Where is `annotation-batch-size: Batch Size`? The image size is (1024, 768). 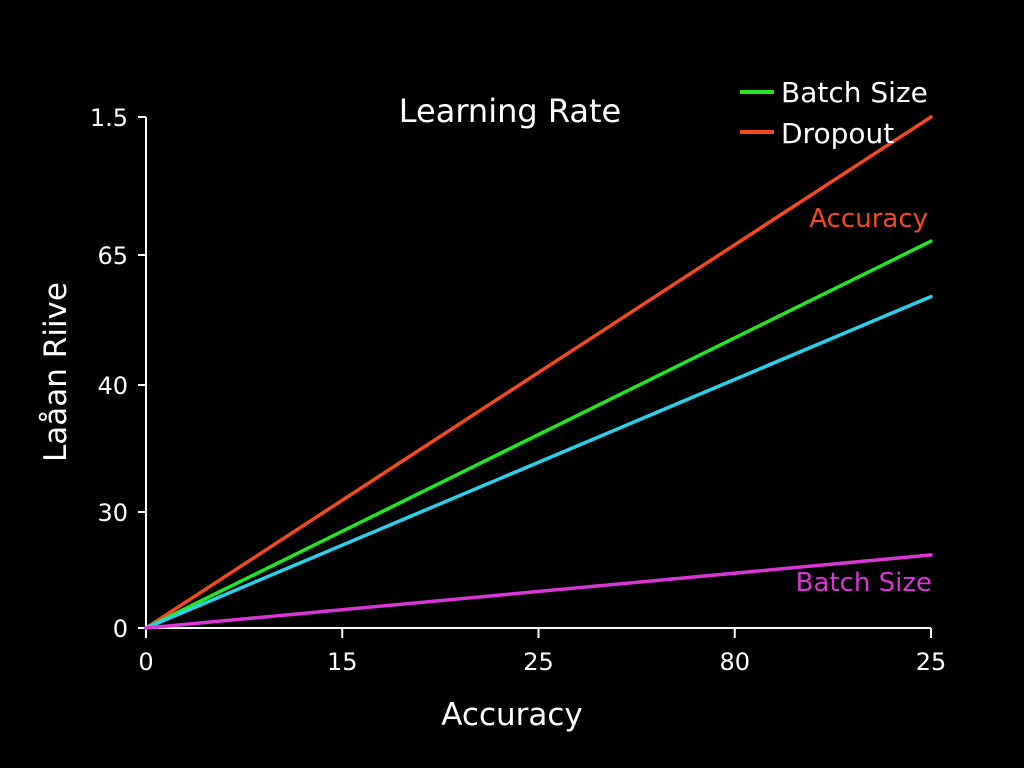 annotation-batch-size: Batch Size is located at coordinates (864, 583).